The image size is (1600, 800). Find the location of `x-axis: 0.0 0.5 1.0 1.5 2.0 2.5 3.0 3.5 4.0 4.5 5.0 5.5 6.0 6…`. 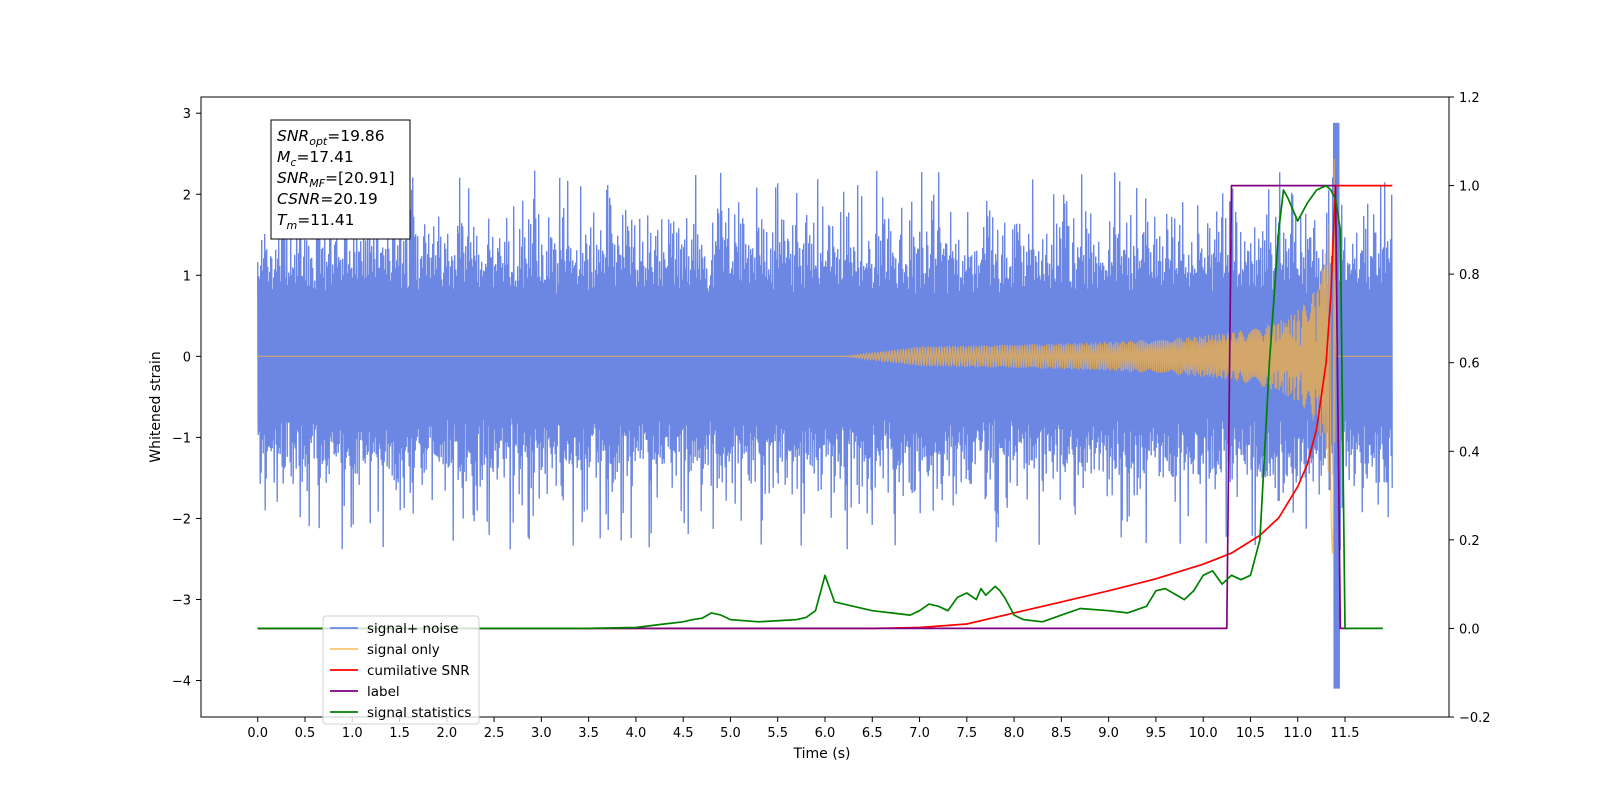

x-axis: 0.0 0.5 1.0 1.5 2.0 2.5 3.0 3.5 4.0 4.5 5.0 5.5 6.0 6… is located at coordinates (803, 729).